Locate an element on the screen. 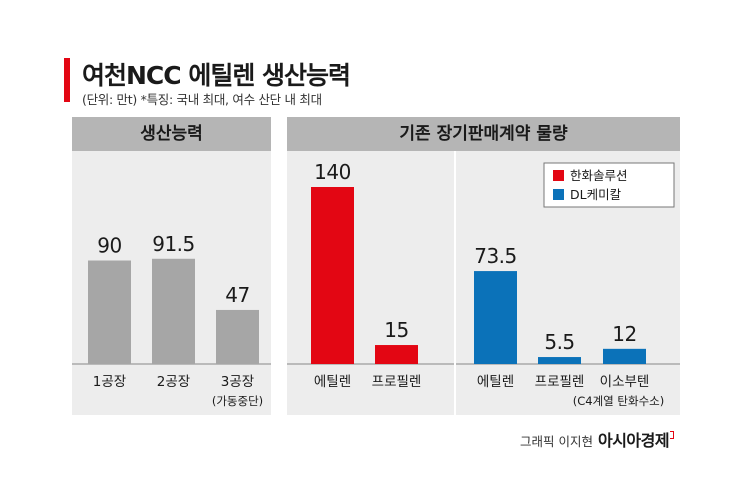 This screenshot has width=745, height=497. capacity-value-label: 91.5 is located at coordinates (173, 244).